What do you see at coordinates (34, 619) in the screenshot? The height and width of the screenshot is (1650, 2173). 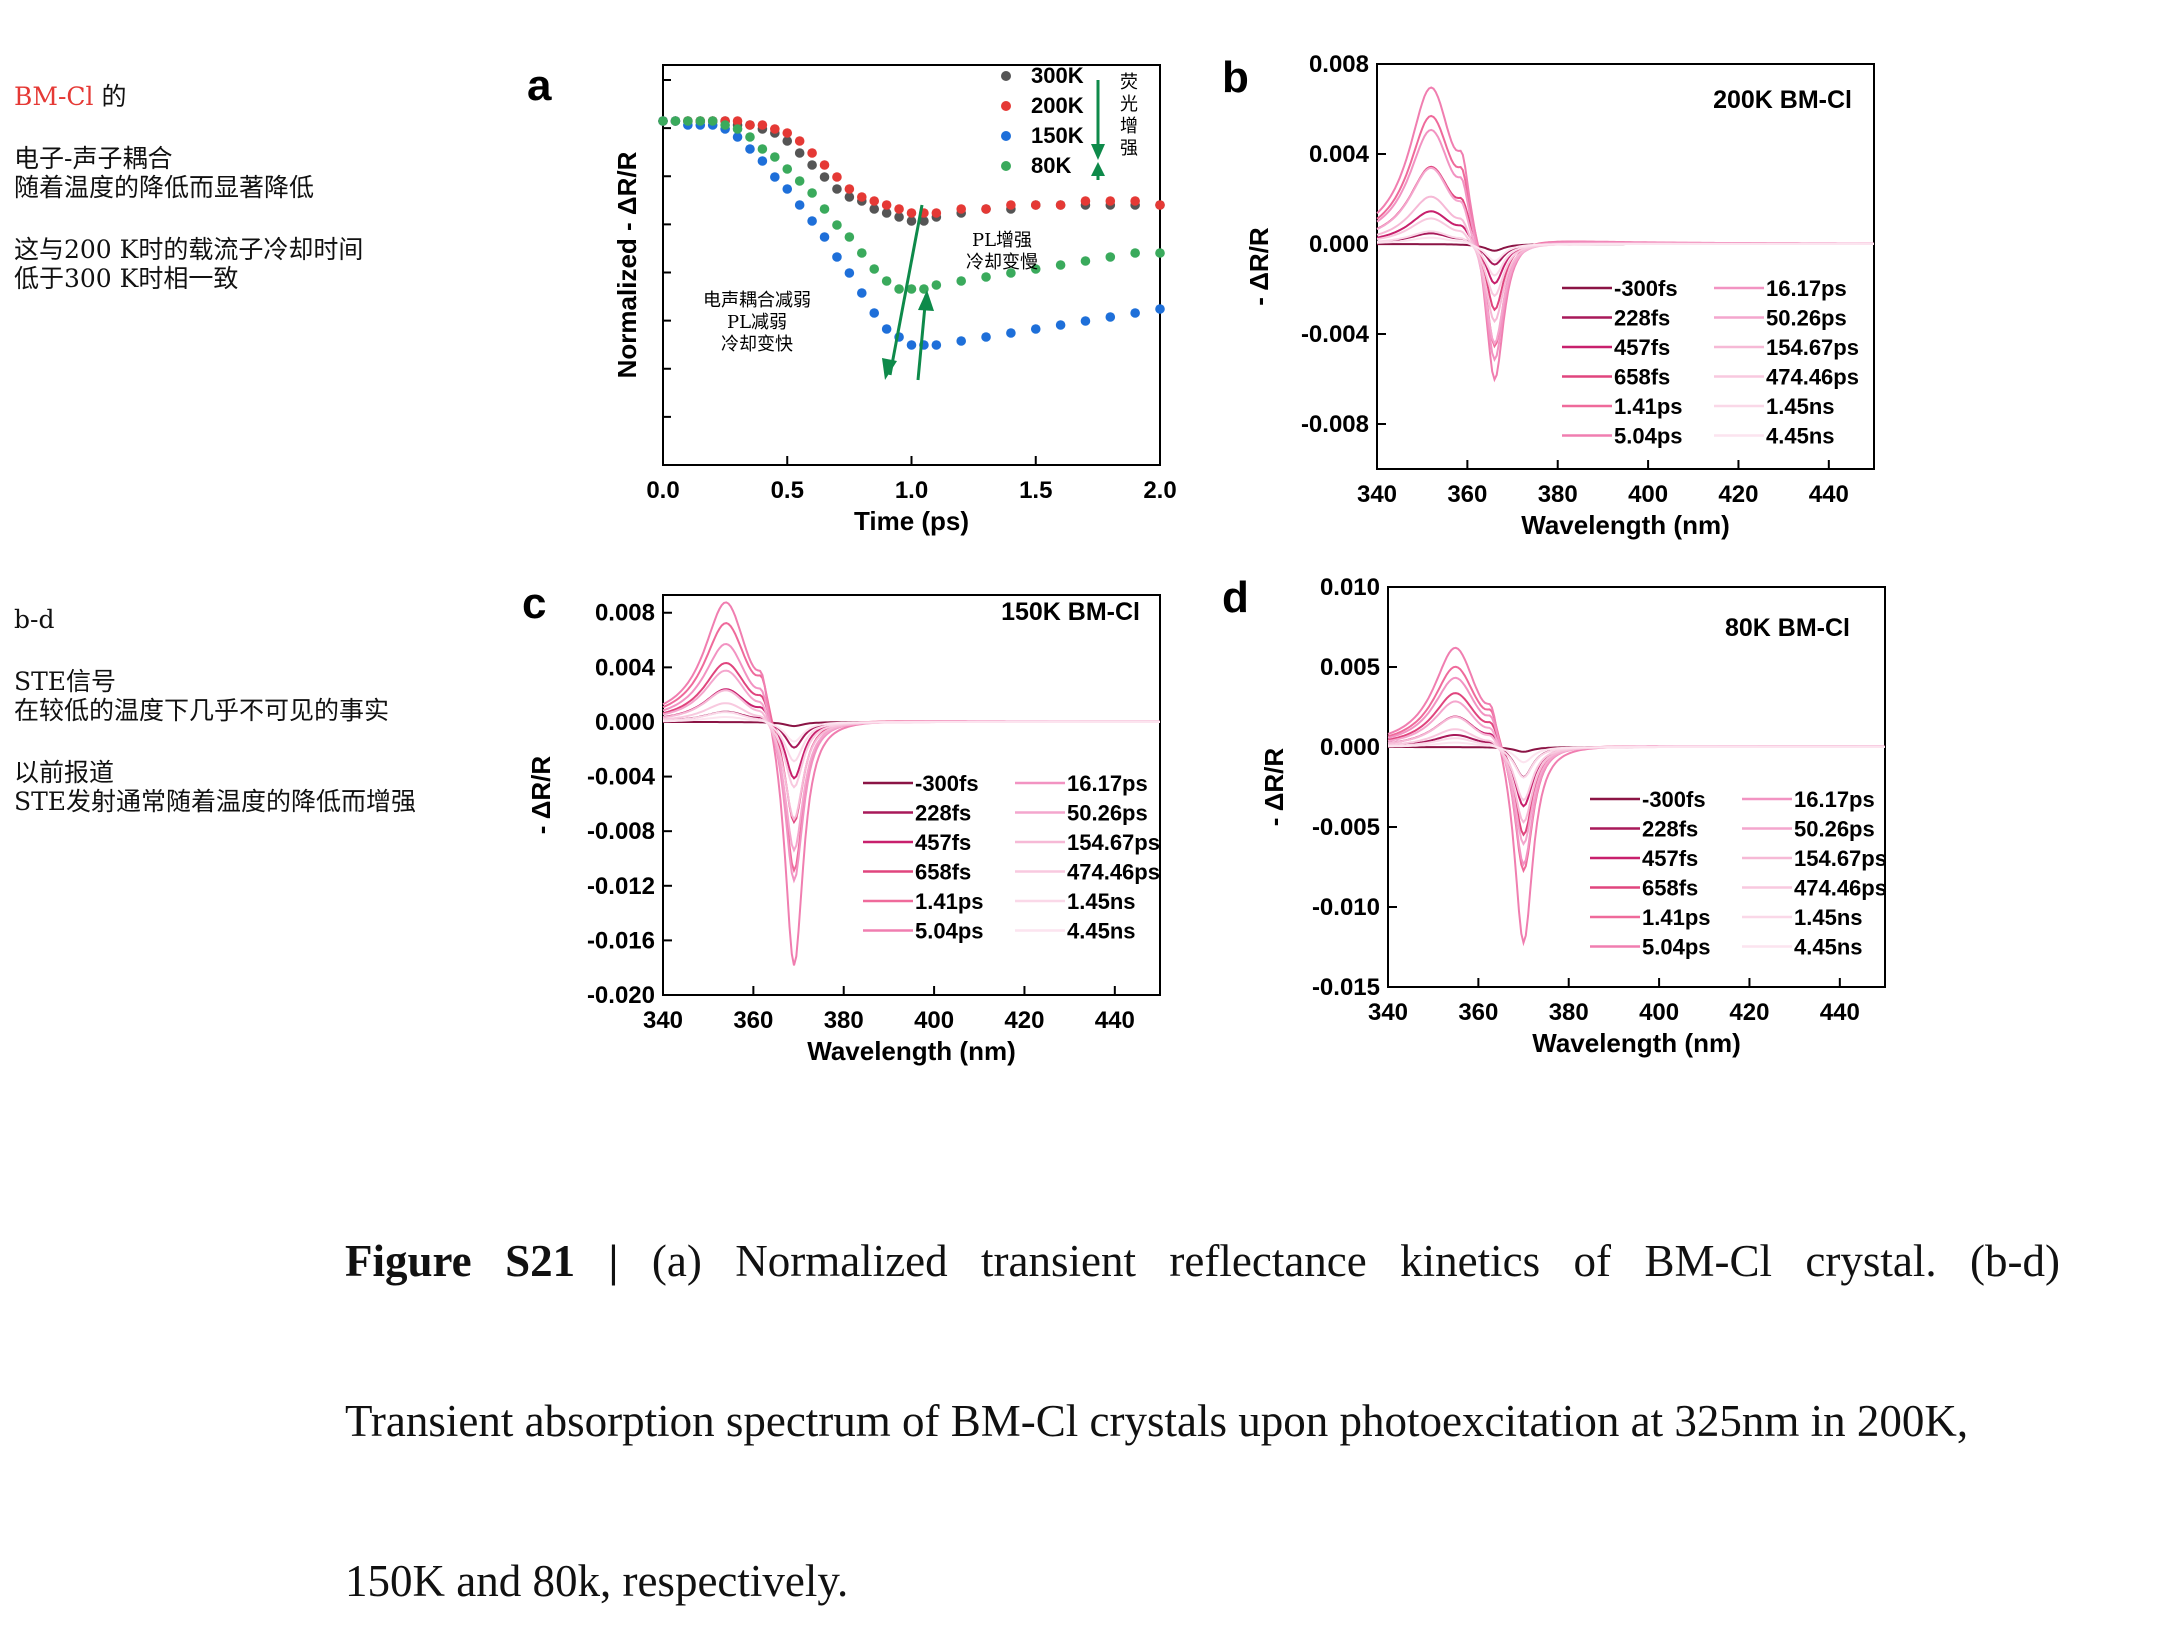 I see `note-line: b-d` at bounding box center [34, 619].